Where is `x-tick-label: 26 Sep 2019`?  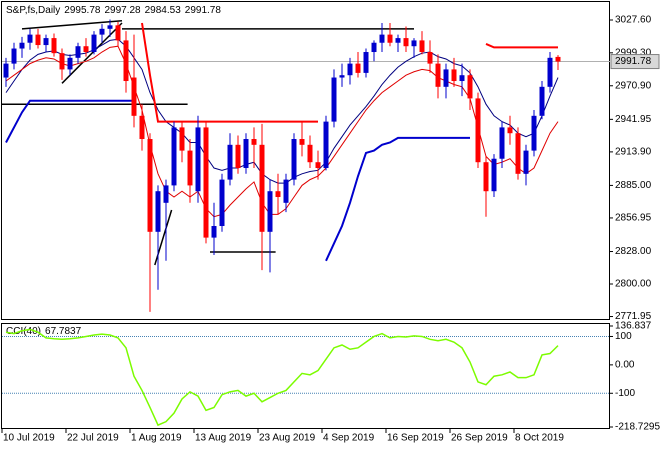
x-tick-label: 26 Sep 2019 is located at coordinates (479, 438).